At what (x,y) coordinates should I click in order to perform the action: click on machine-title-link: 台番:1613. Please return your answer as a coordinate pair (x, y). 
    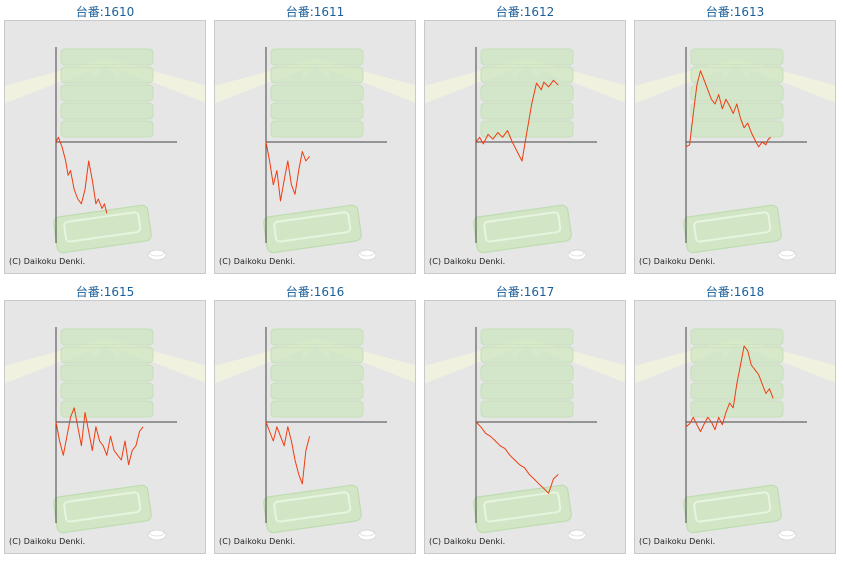
    Looking at the image, I should click on (735, 12).